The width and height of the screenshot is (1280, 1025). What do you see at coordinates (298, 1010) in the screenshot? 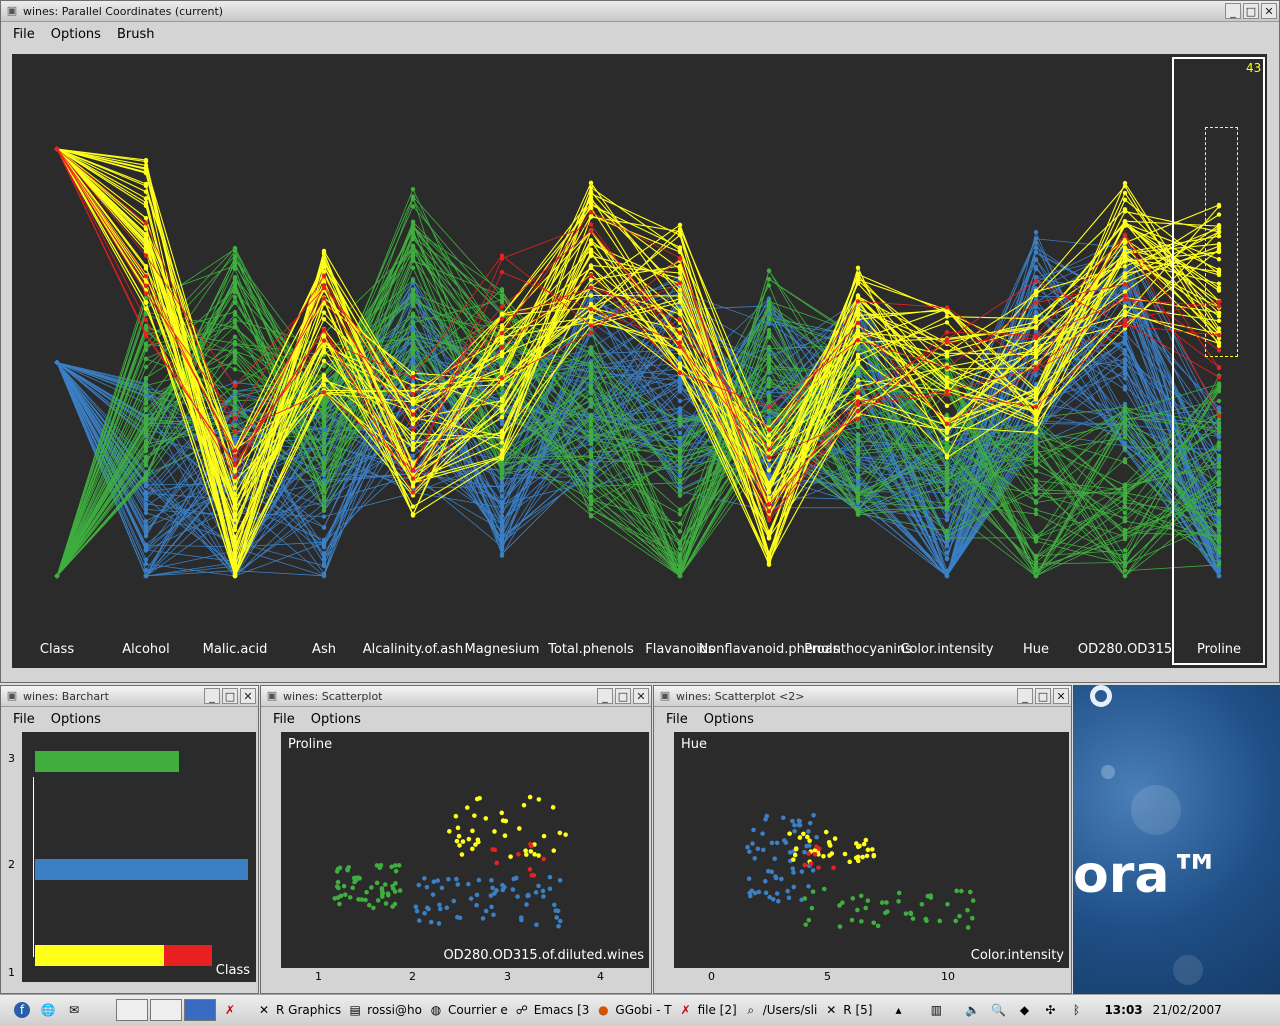
I see `task-r-graphics: ✕ R Graphics` at bounding box center [298, 1010].